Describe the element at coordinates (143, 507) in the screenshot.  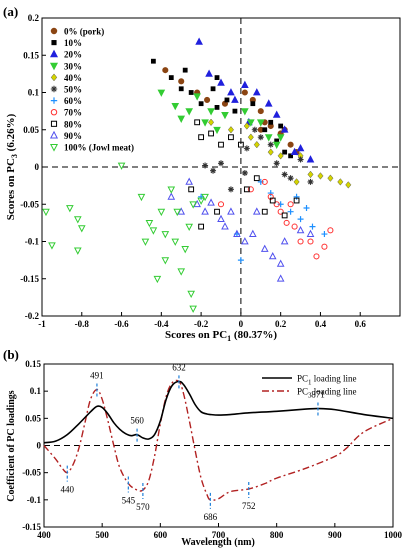
I see `peak-label: 570` at that location.